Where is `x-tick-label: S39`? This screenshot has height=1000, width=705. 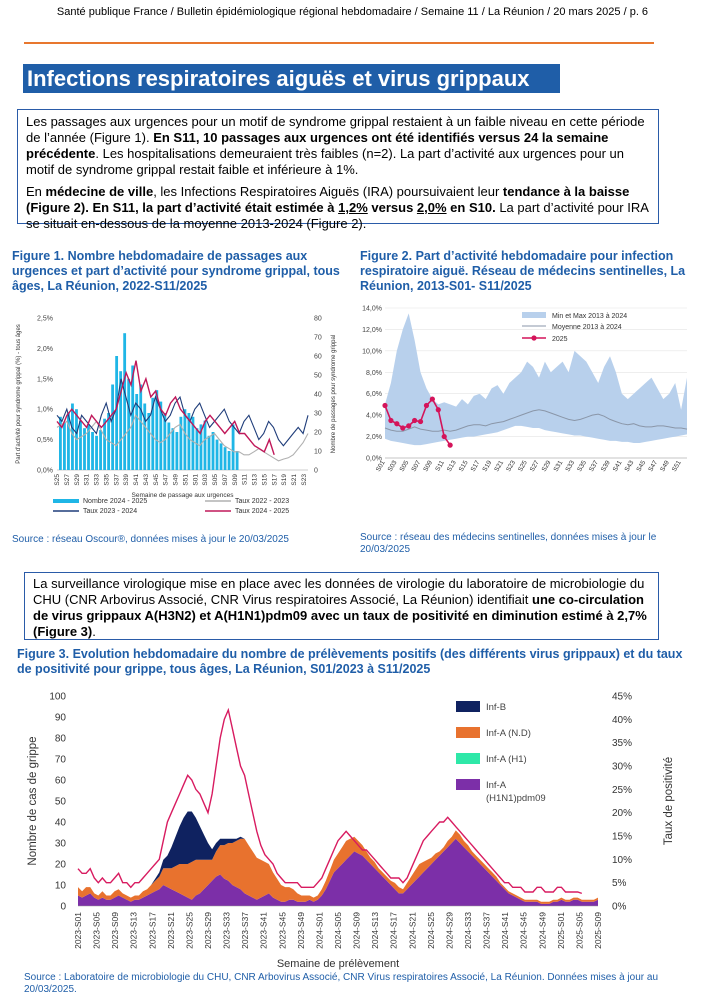
x-tick-label: S39 is located at coordinates (126, 480).